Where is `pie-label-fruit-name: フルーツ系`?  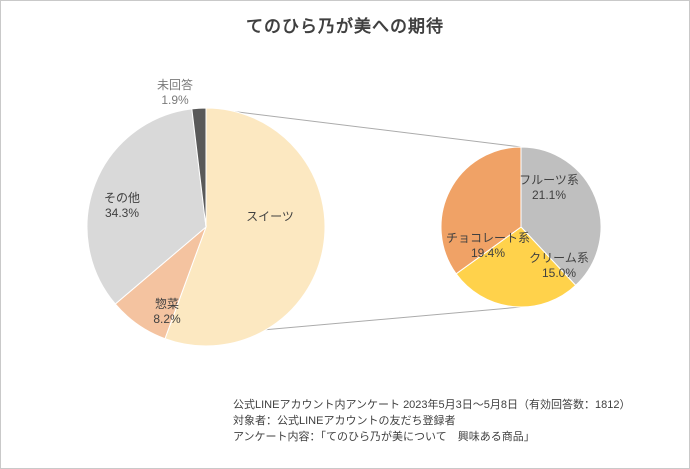 pie-label-fruit-name: フルーツ系 is located at coordinates (549, 180).